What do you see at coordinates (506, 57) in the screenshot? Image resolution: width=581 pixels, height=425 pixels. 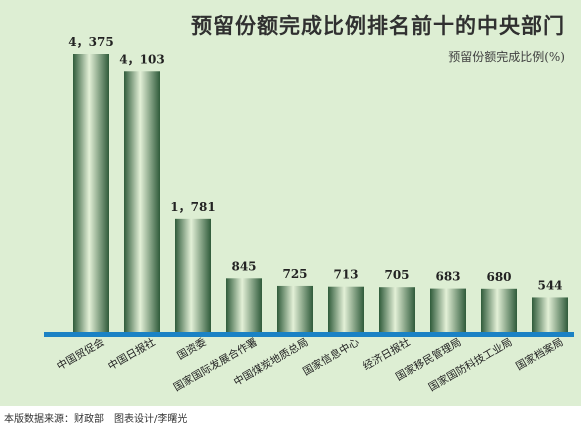 I see `y-axis-label: 预留份额完成比例(%)` at bounding box center [506, 57].